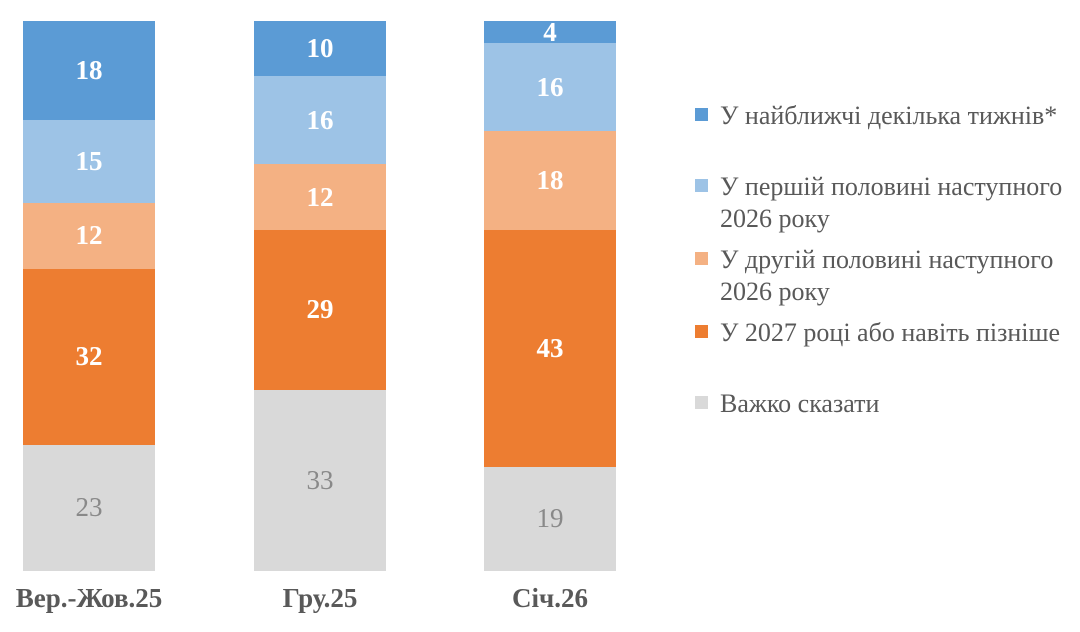 The image size is (1080, 632). I want to click on category-axis-label: Вер.-Жов.25, so click(89, 598).